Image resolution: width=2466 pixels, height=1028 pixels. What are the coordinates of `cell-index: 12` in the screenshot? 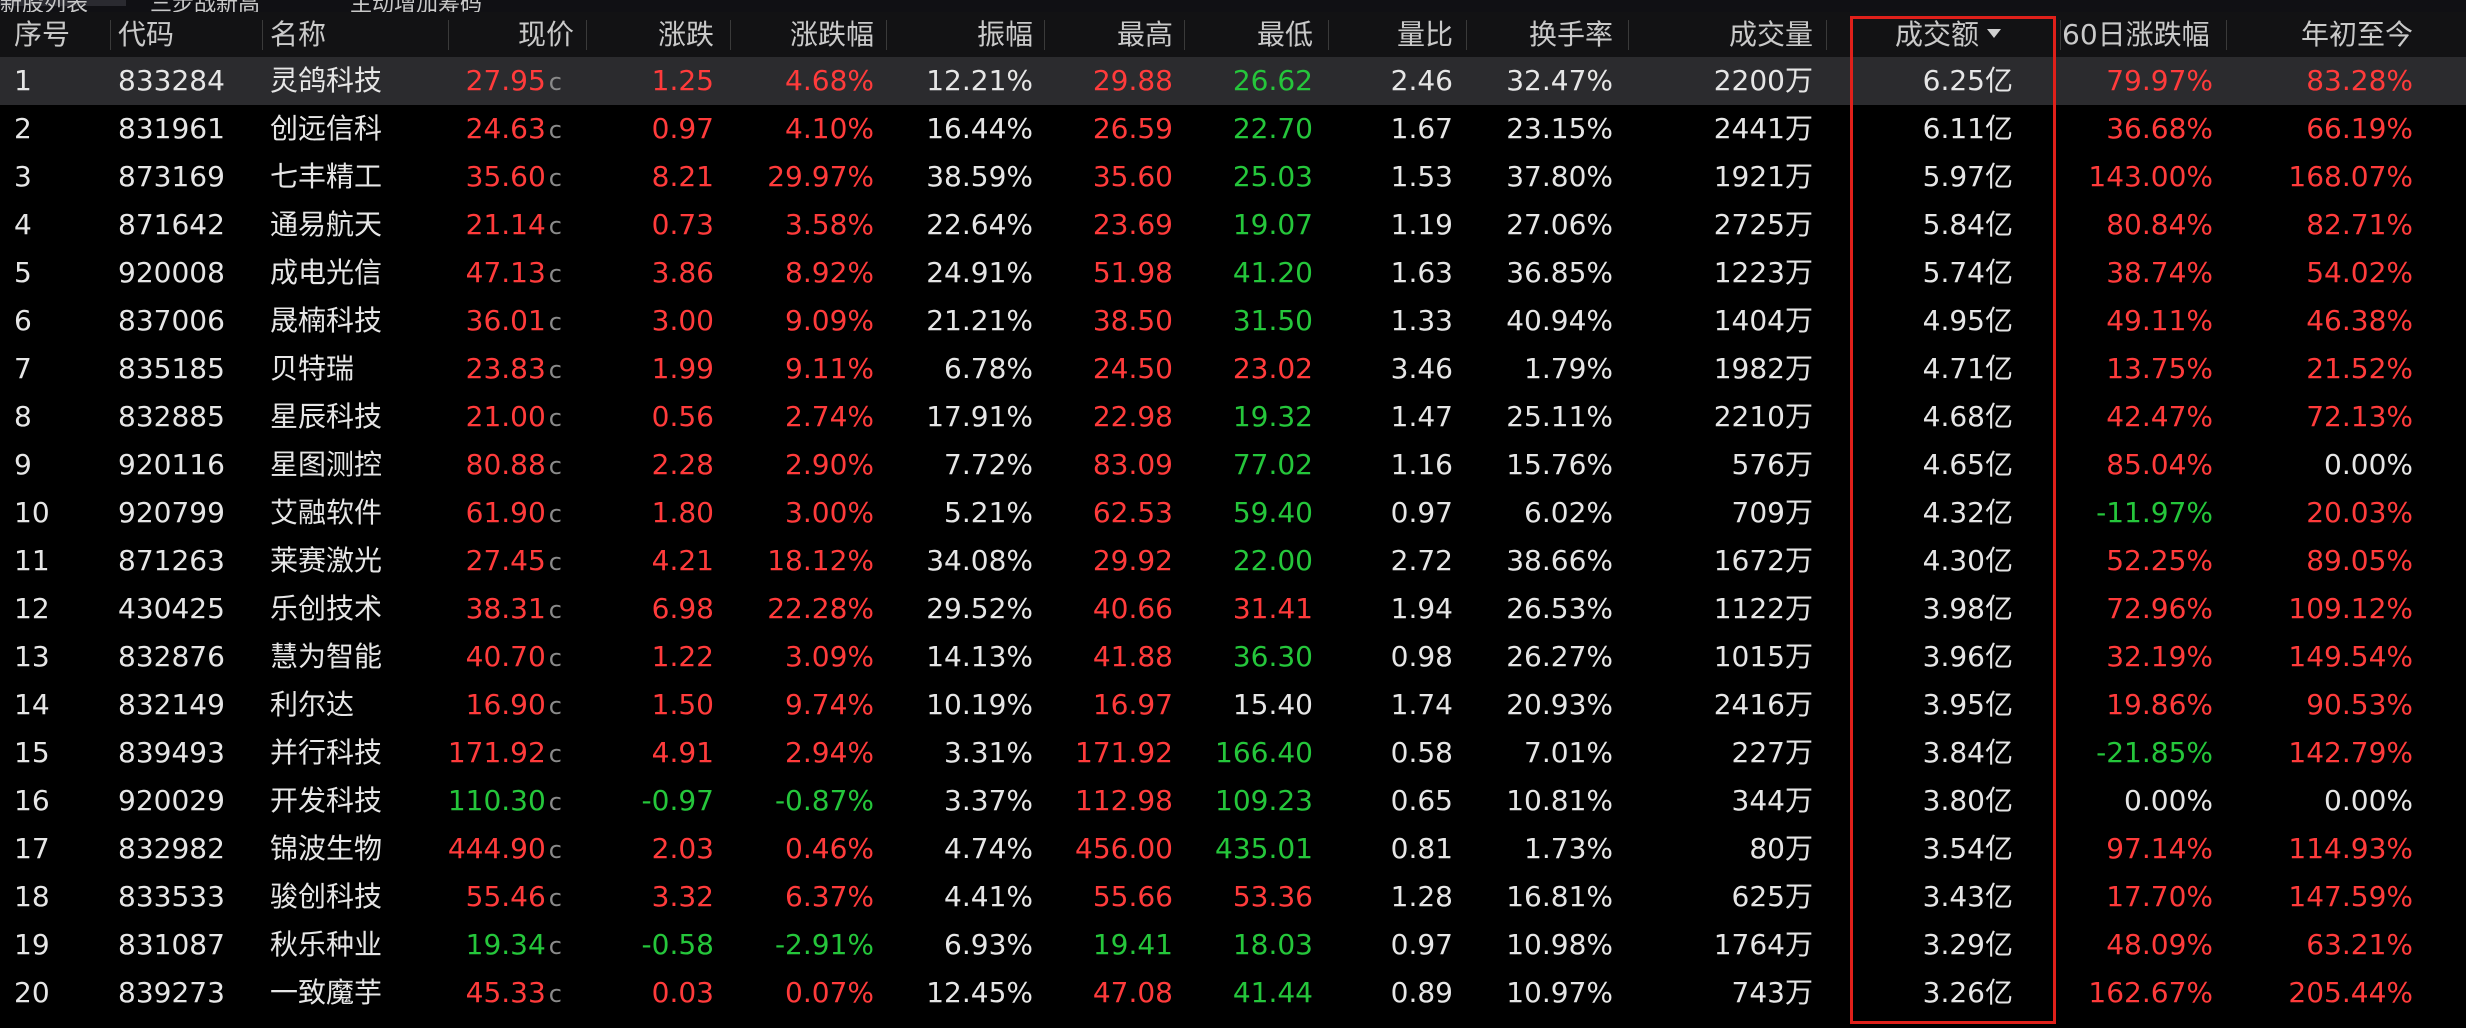 It's located at (32, 608).